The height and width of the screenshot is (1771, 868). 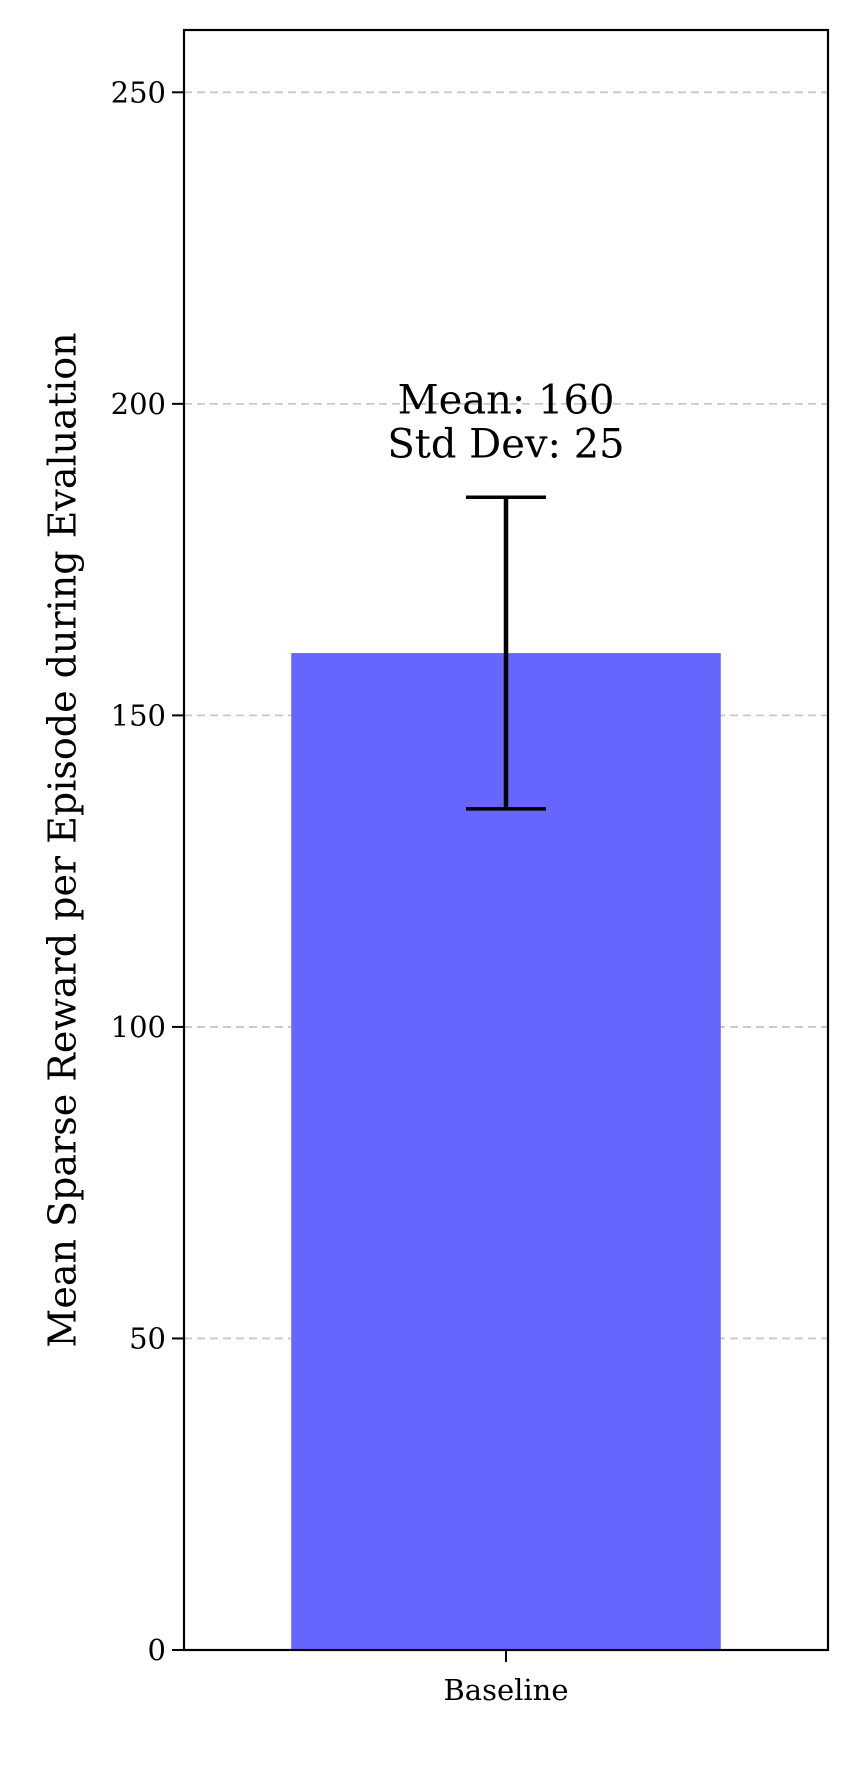 I want to click on annotation-line-1: Mean: 160, so click(x=506, y=400).